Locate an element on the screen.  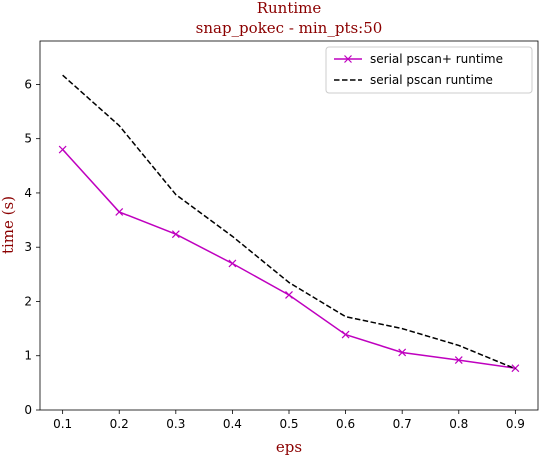
x-tick-label: 0.8 is located at coordinates (458, 424).